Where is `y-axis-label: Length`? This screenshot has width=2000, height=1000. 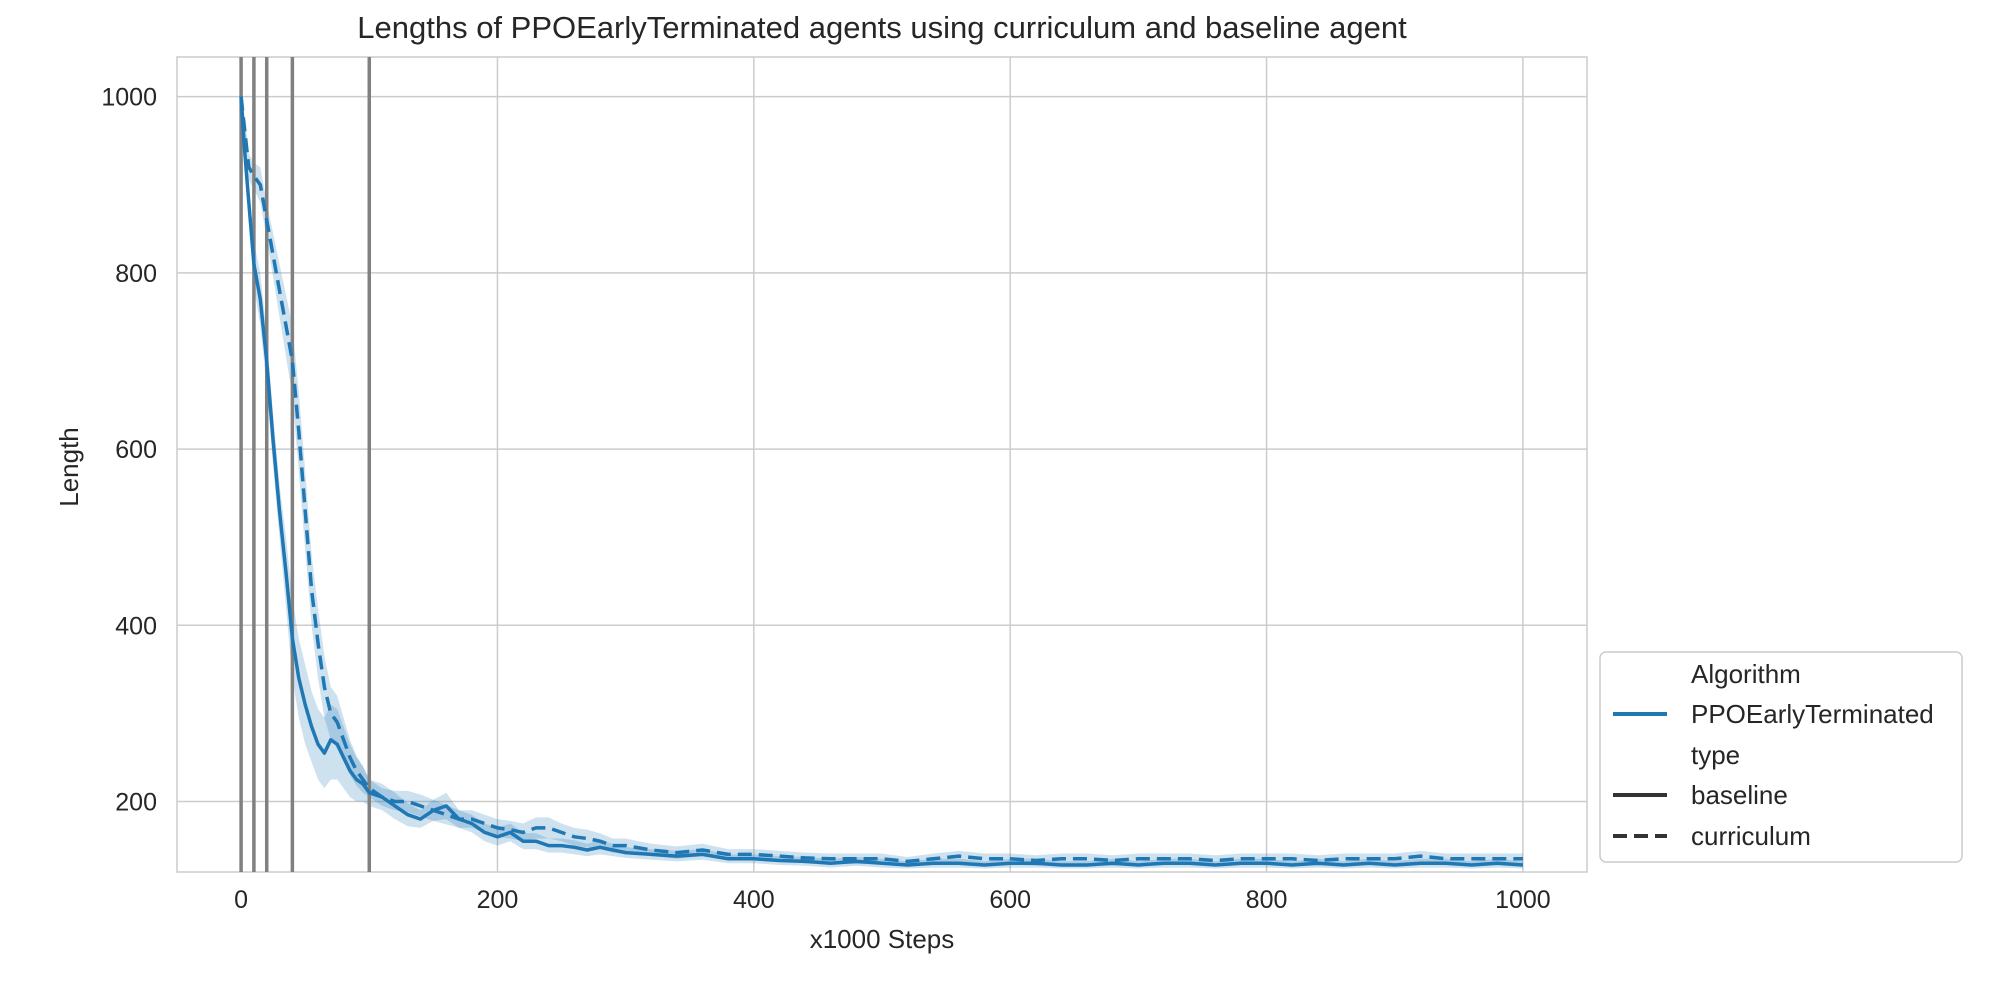 y-axis-label: Length is located at coordinates (69, 467).